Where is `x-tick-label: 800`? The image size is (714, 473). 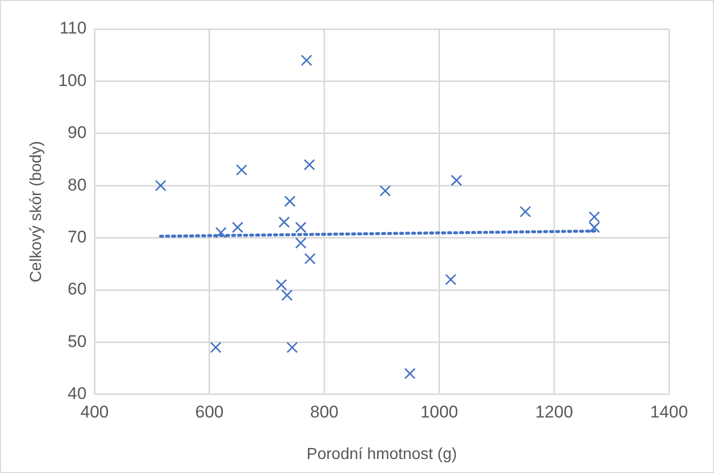
x-tick-label: 800 is located at coordinates (324, 412).